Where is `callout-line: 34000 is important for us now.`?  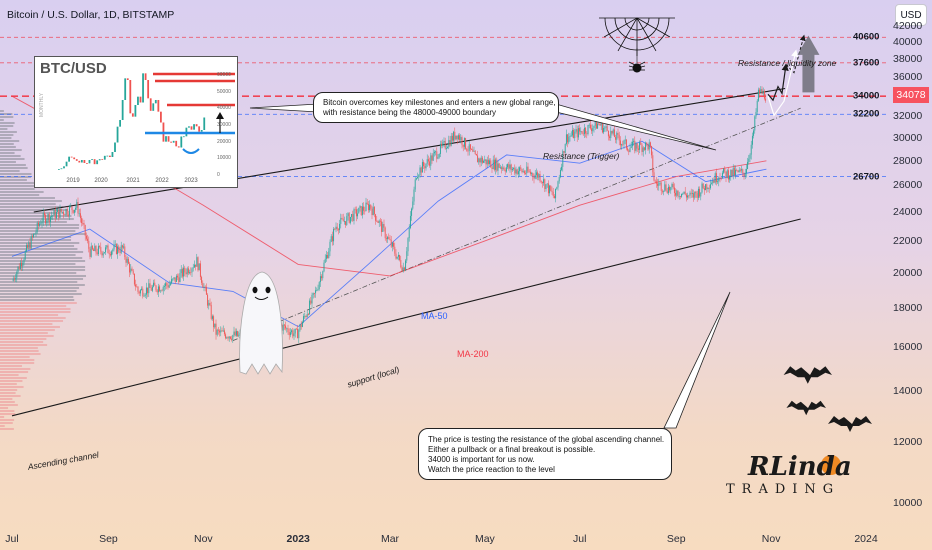 callout-line: 34000 is important for us now. is located at coordinates (481, 459).